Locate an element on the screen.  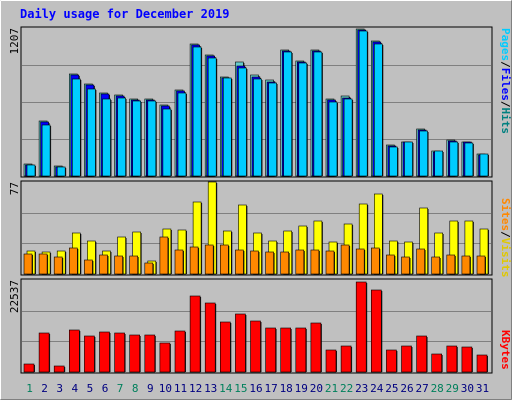
legend-top: Pages/Files/Hits is located at coordinates (505, 81).